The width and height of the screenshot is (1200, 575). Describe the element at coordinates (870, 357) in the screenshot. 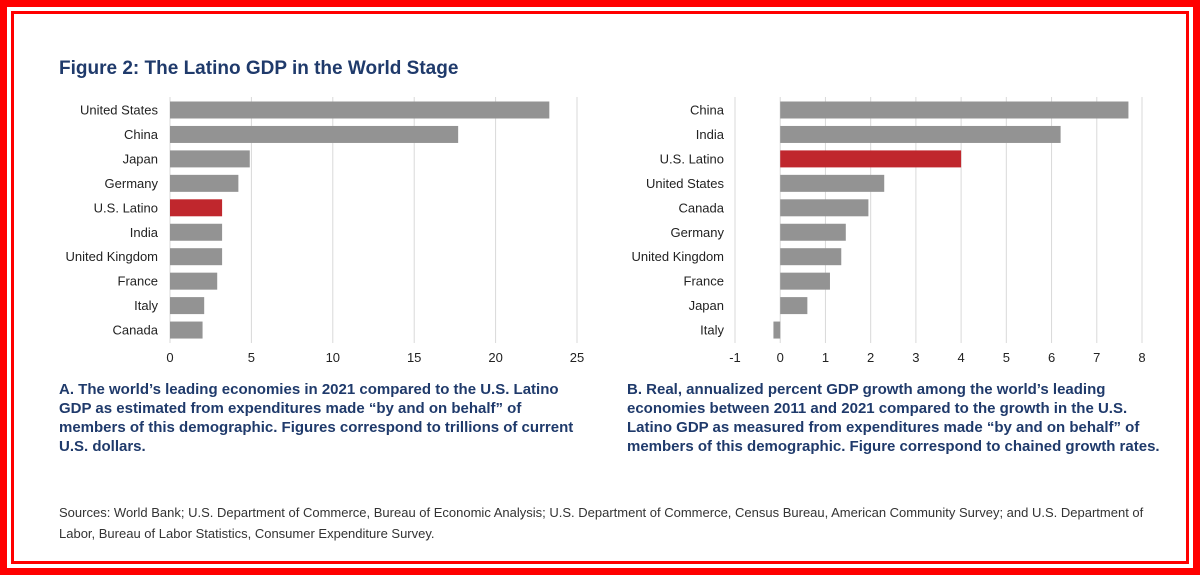

I see `x-tick-label: 2` at that location.